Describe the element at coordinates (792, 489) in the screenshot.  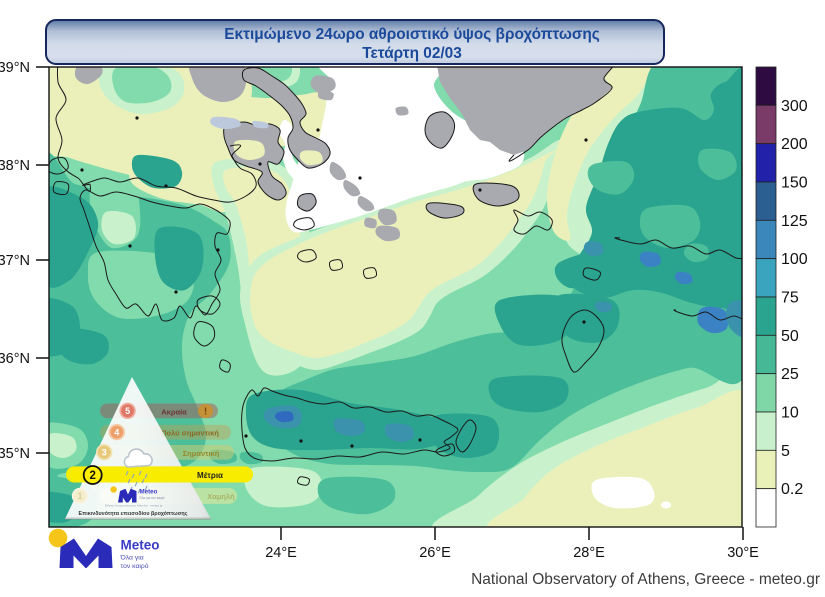
I see `svg-text: 0.2` at that location.